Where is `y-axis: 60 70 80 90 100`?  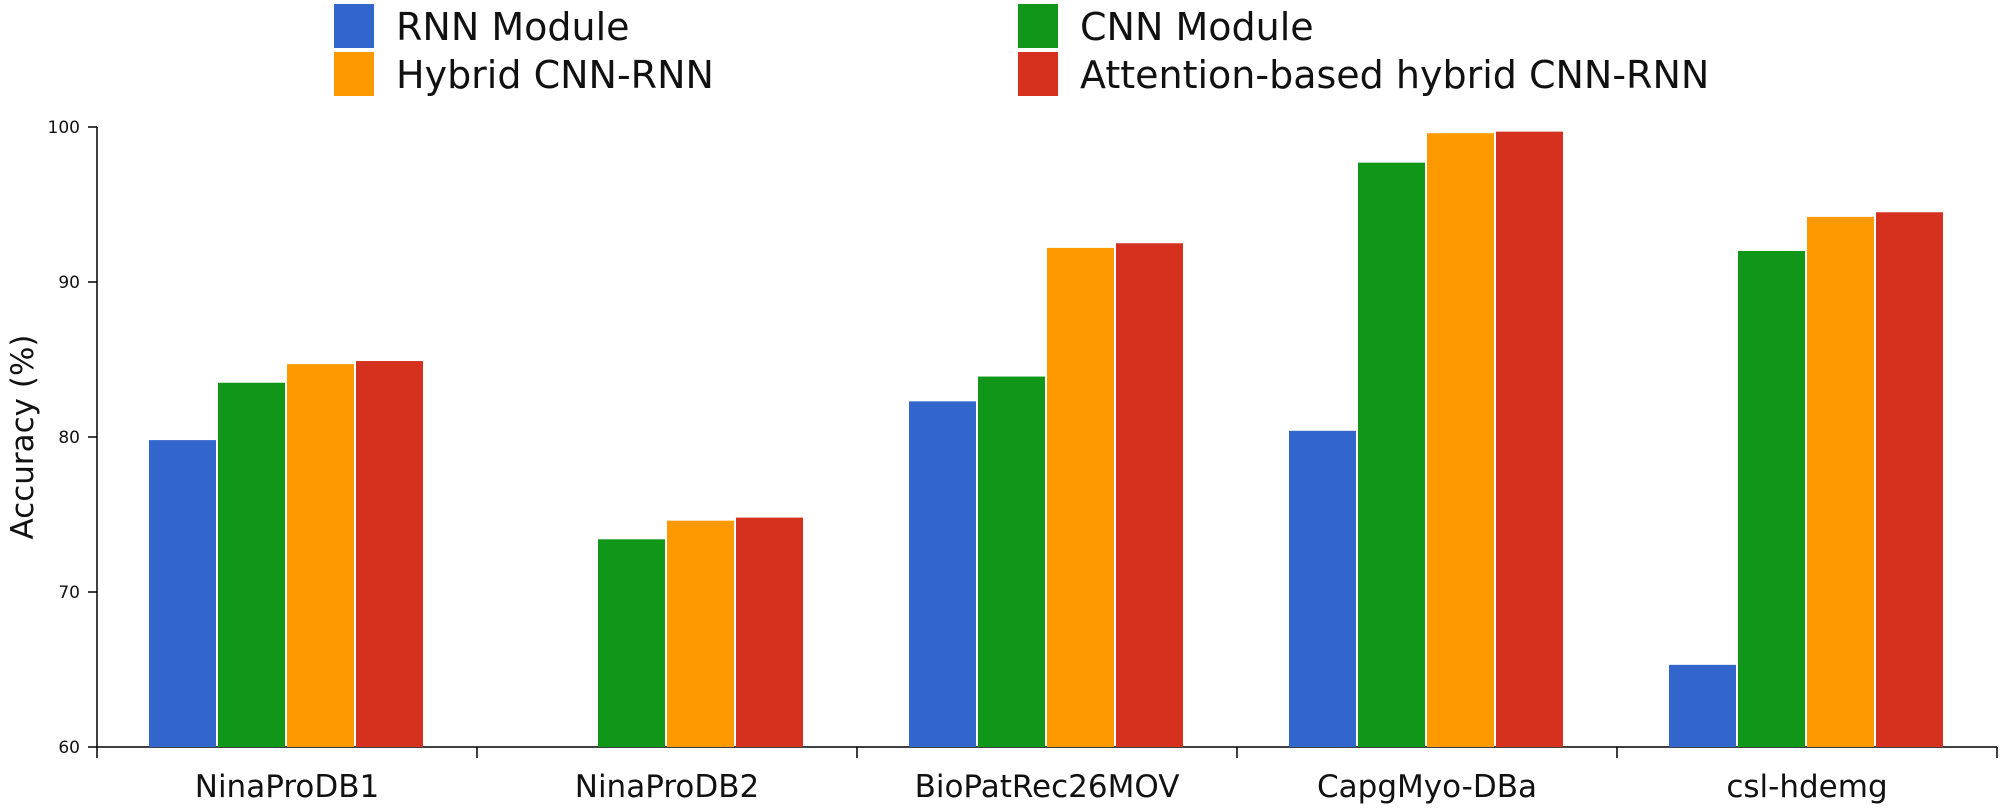
y-axis: 60 70 80 90 100 is located at coordinates (73, 438).